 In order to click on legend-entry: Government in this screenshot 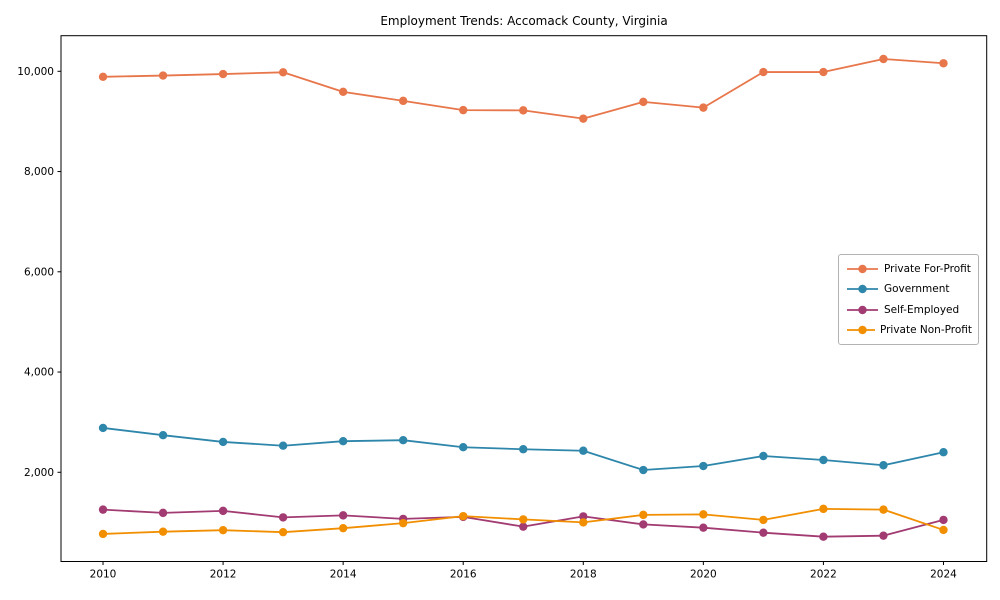, I will do `click(909, 289)`.